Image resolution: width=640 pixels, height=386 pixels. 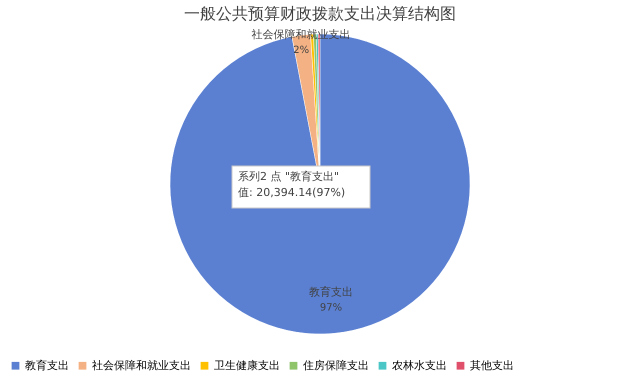 I want to click on slice-label: 教育支出, so click(x=331, y=291).